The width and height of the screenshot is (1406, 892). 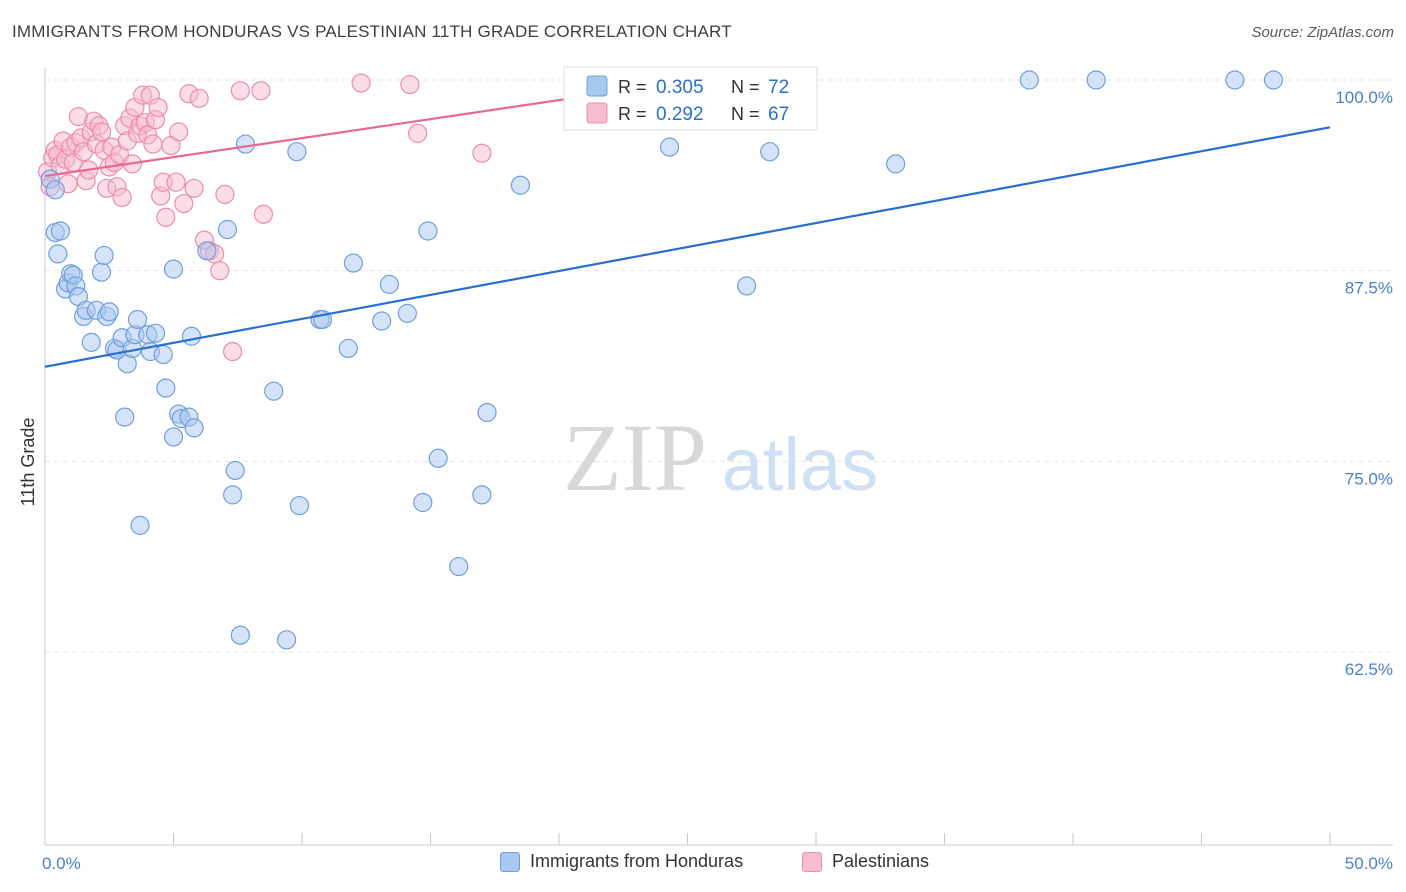 I want to click on legend-pink-n-value: 67, so click(x=778, y=114).